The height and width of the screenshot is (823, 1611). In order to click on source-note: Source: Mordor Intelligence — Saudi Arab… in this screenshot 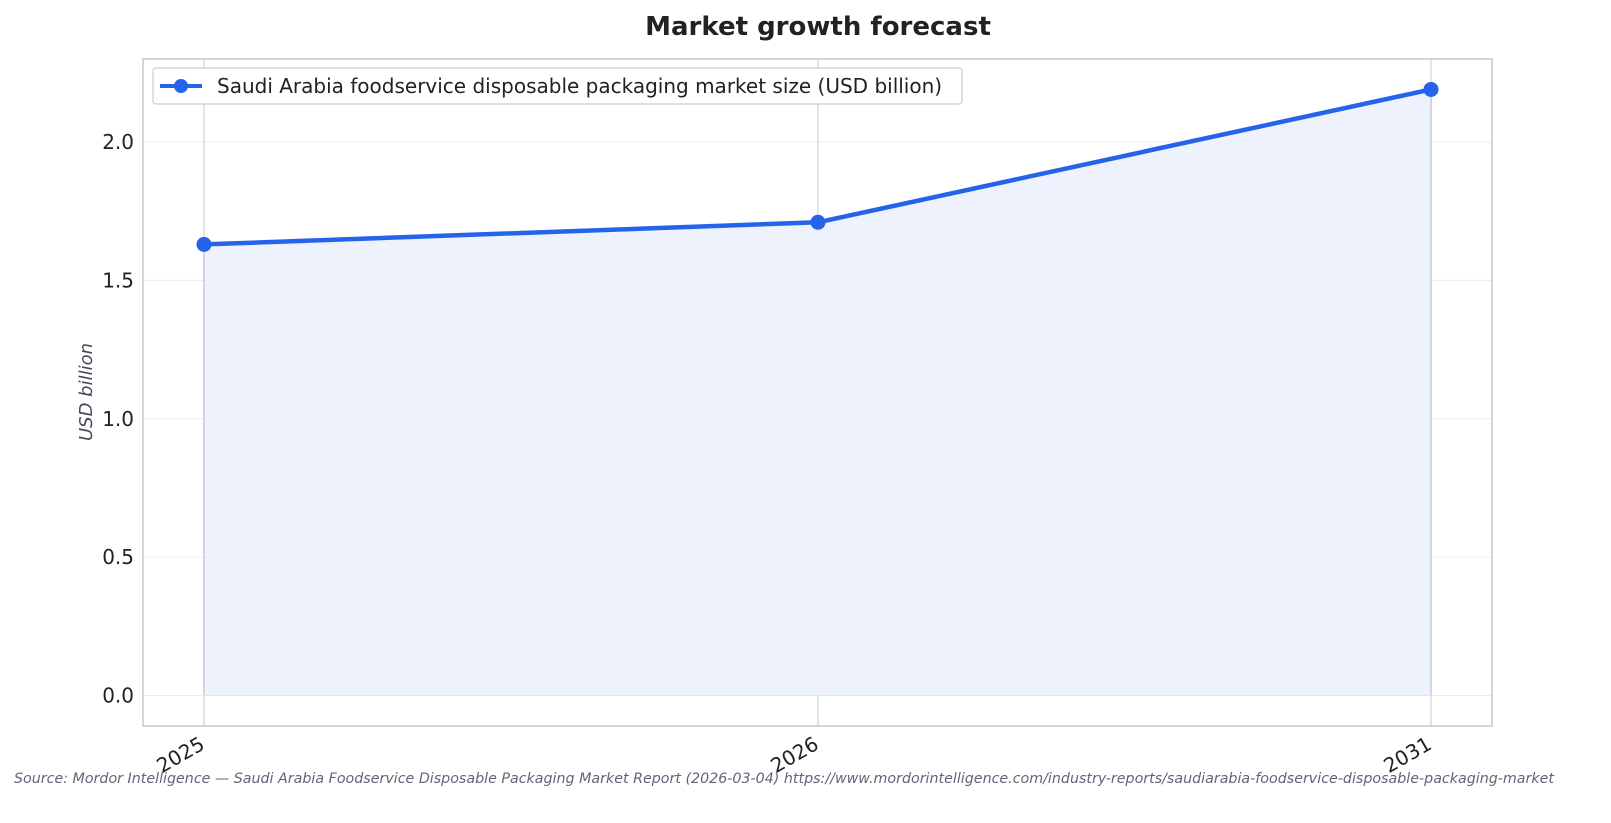, I will do `click(784, 779)`.